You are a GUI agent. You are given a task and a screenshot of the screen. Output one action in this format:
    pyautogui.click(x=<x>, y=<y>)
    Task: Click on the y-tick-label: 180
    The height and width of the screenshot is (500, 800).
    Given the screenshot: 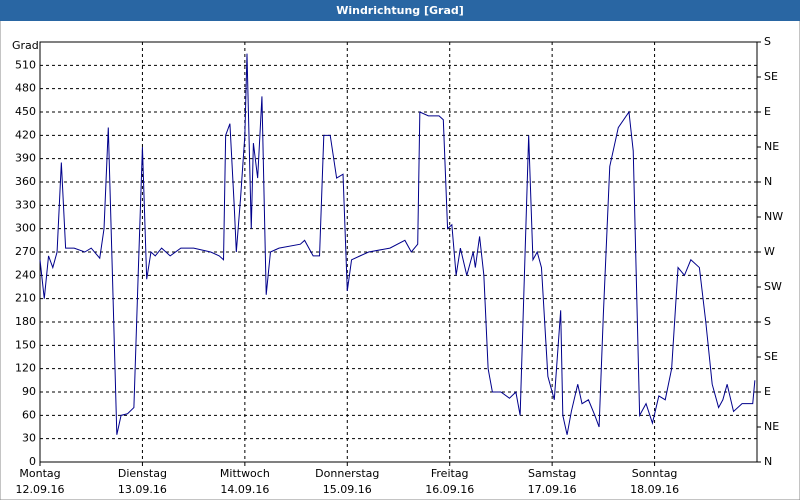 What is the action you would take?
    pyautogui.click(x=25, y=321)
    